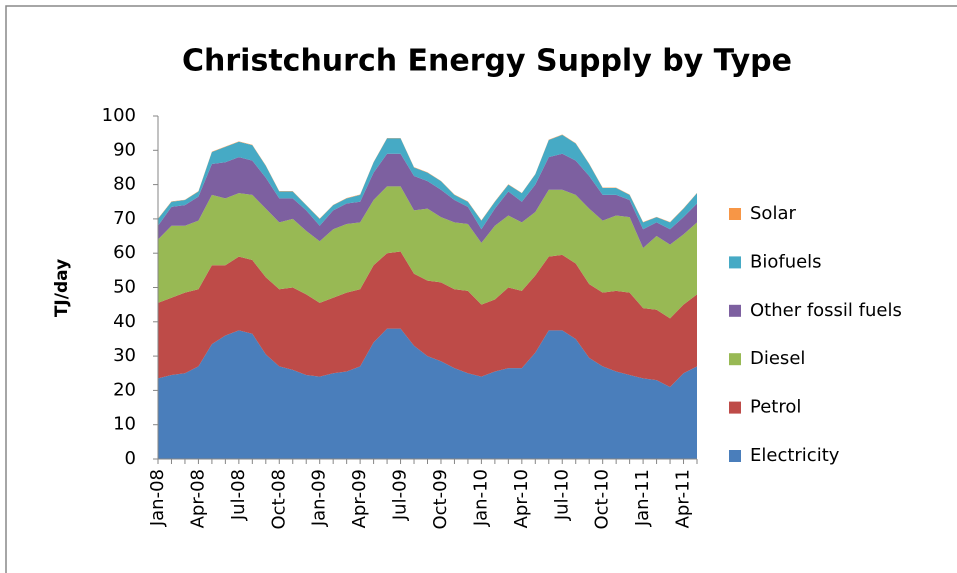 Image resolution: width=957 pixels, height=573 pixels. Describe the element at coordinates (124, 184) in the screenshot. I see `y-tick-label: 80` at that location.